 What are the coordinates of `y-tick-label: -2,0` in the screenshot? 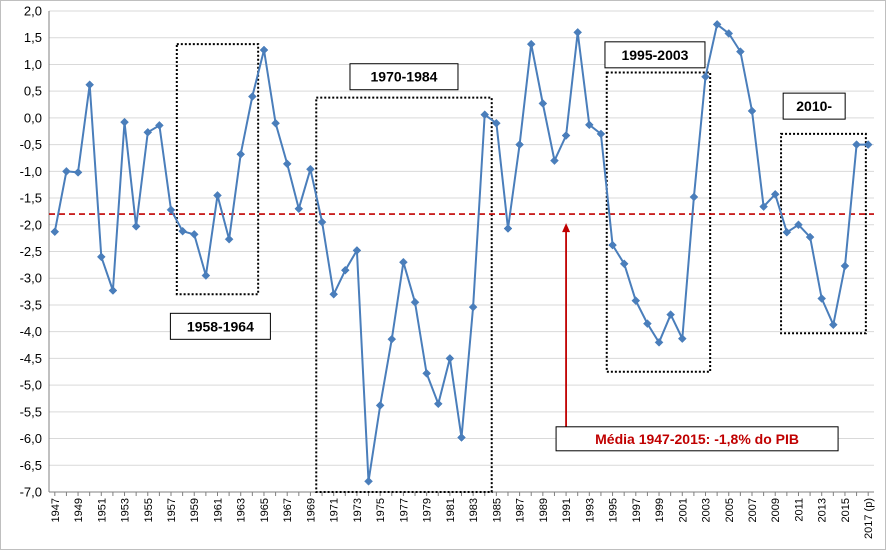 It's located at (31, 224).